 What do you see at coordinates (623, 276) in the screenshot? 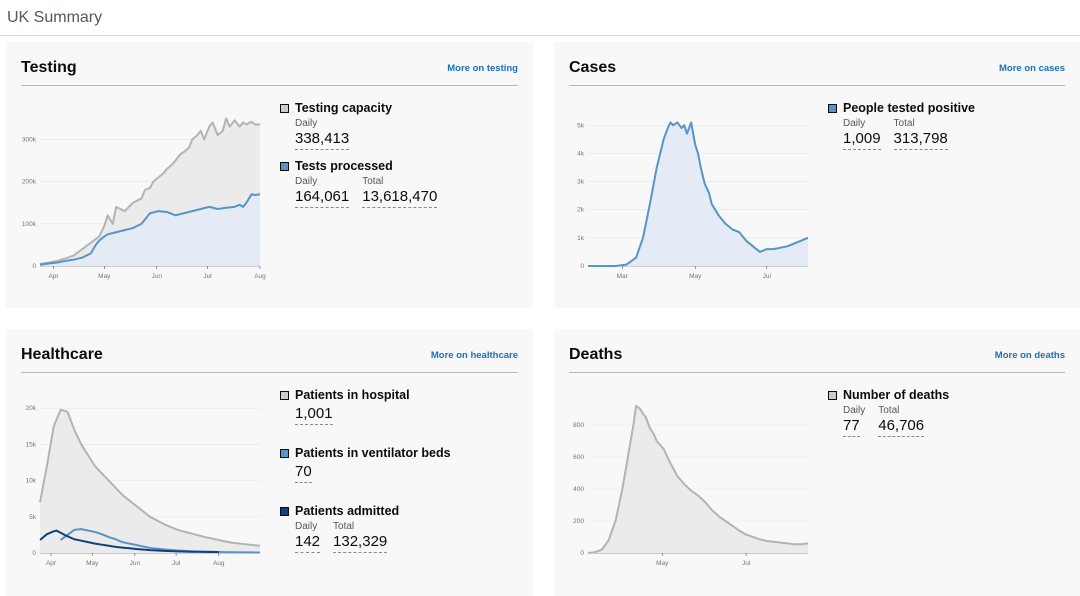
I see `x-tick-label: Mar` at bounding box center [623, 276].